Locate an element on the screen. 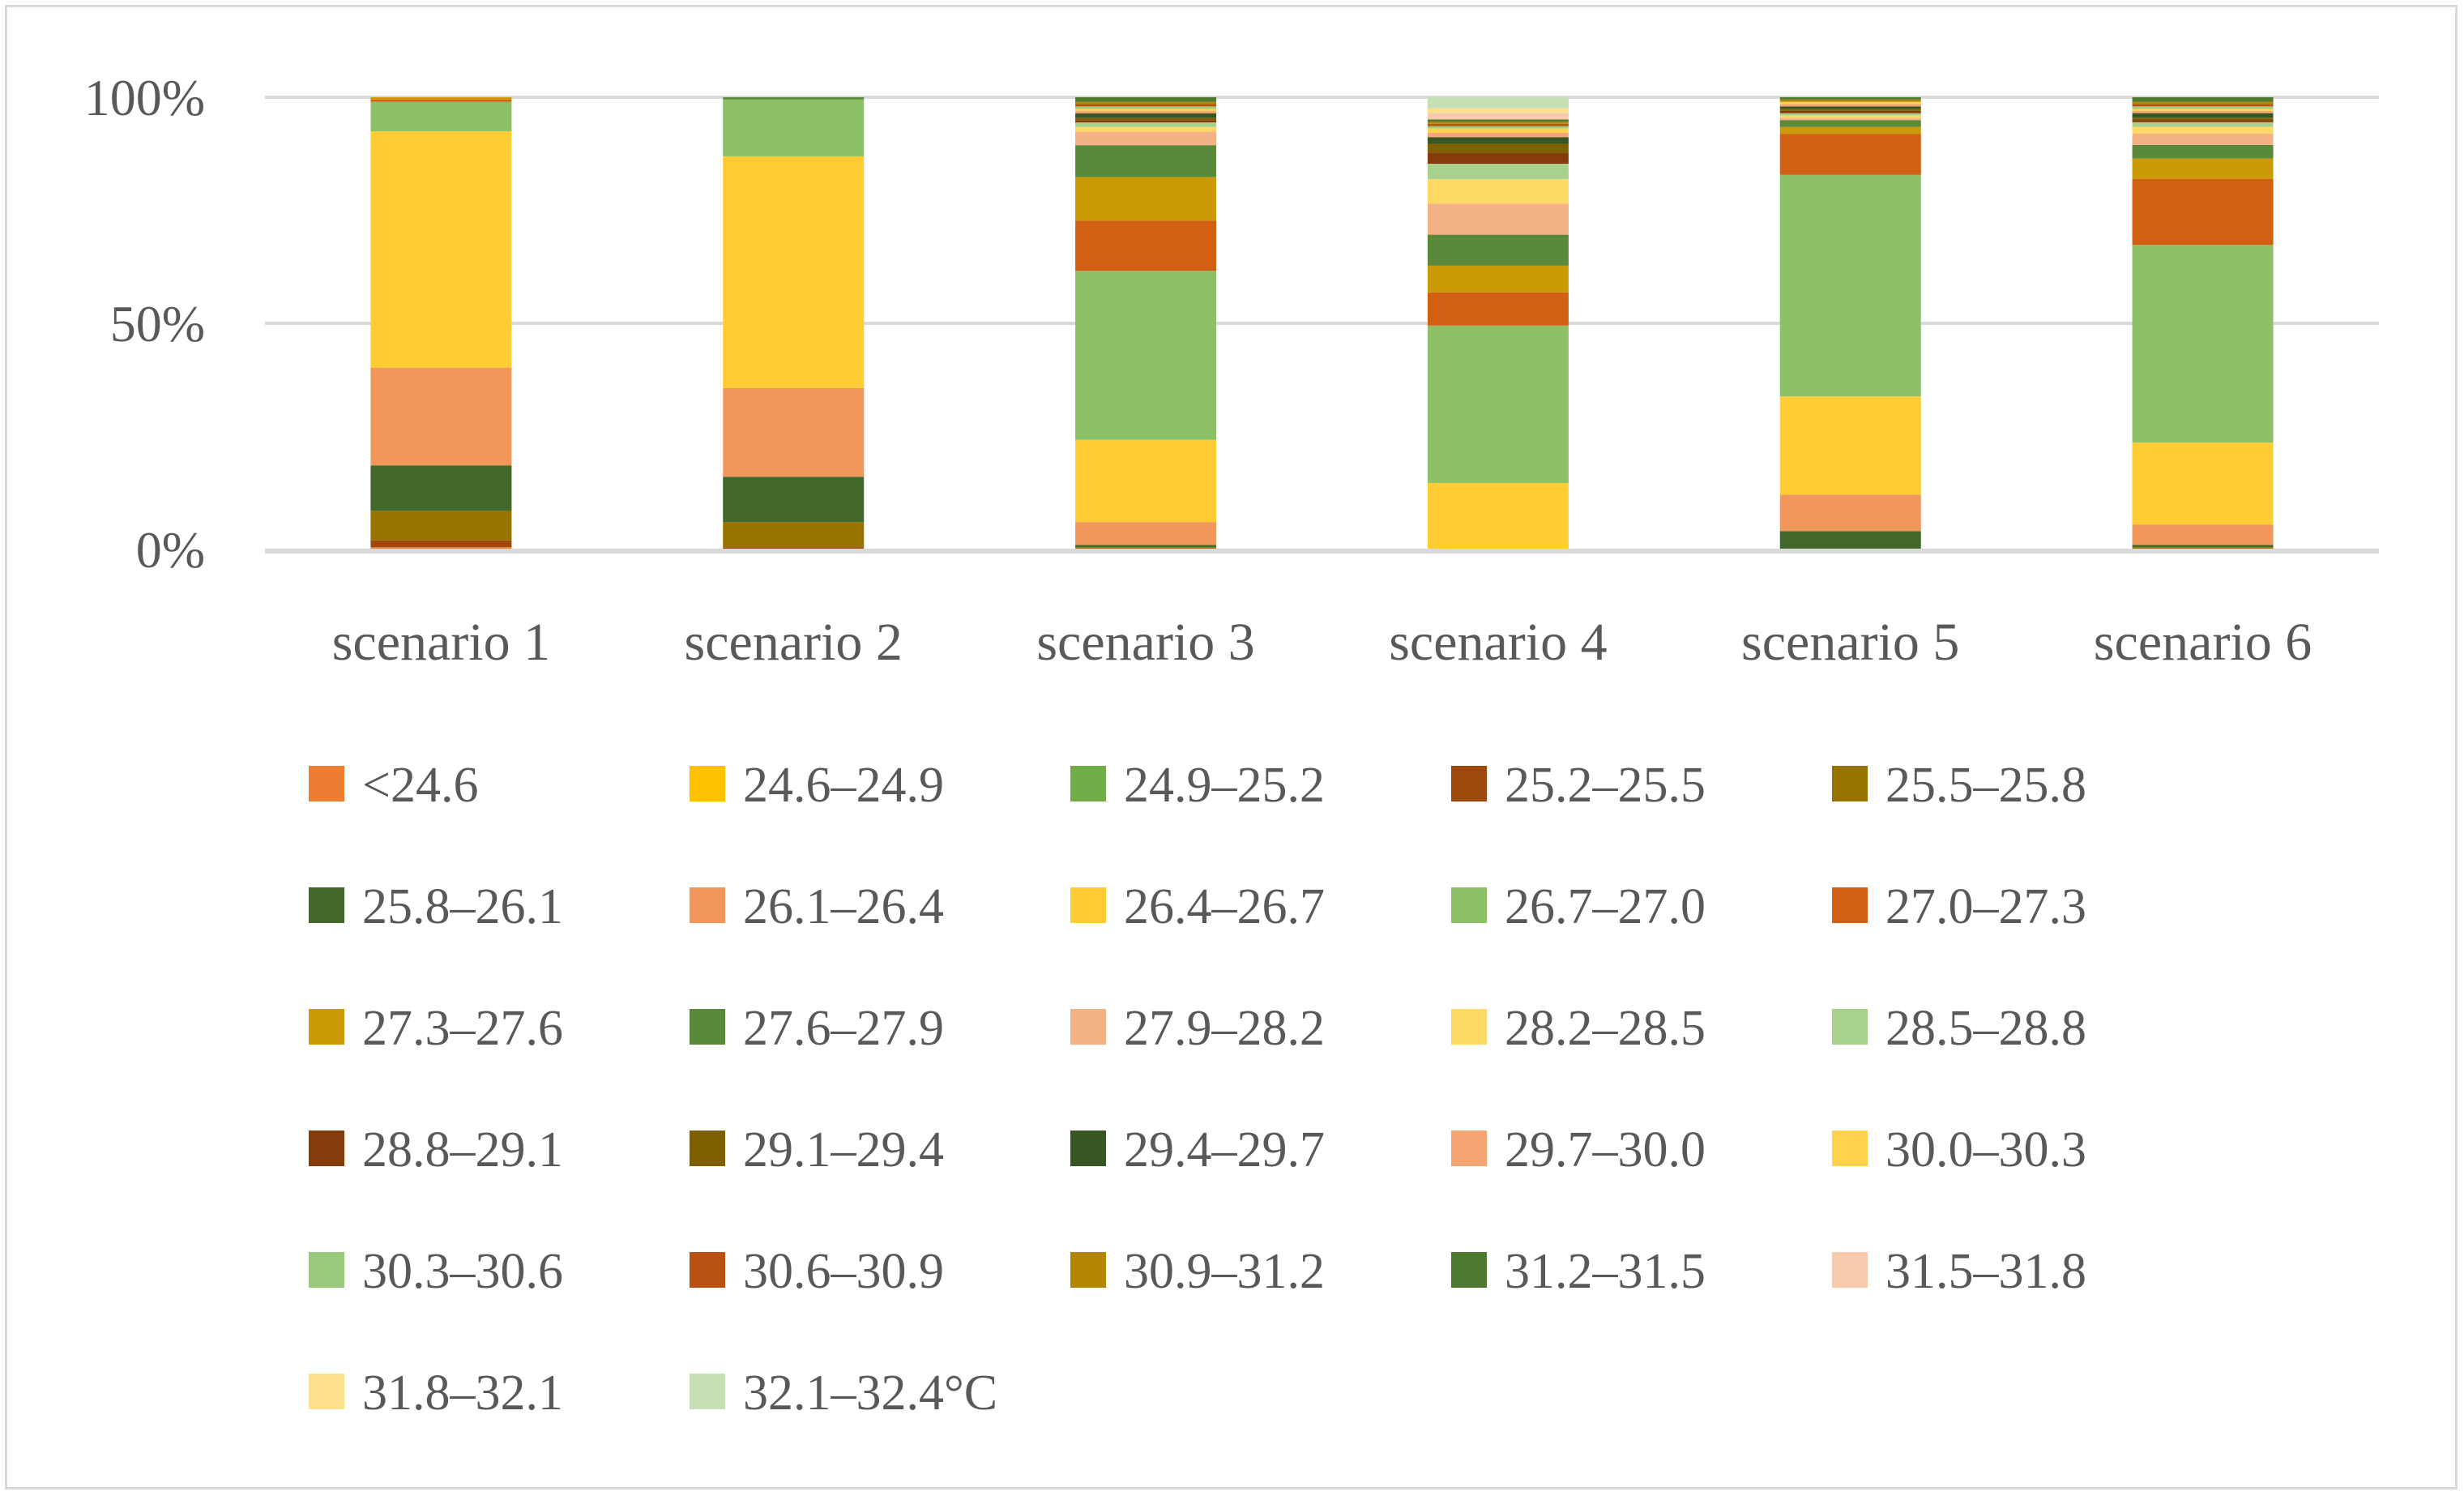 The width and height of the screenshot is (2464, 1496). legend-label: 26.4–26.7 is located at coordinates (1224, 906).